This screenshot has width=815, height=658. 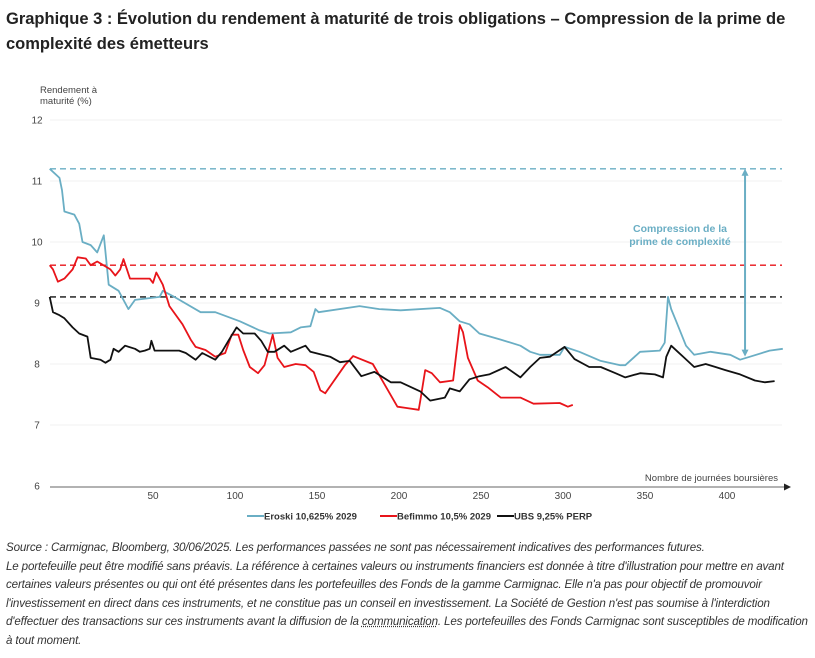 I want to click on y-axis-label-line2: maturité (%), so click(x=66, y=101).